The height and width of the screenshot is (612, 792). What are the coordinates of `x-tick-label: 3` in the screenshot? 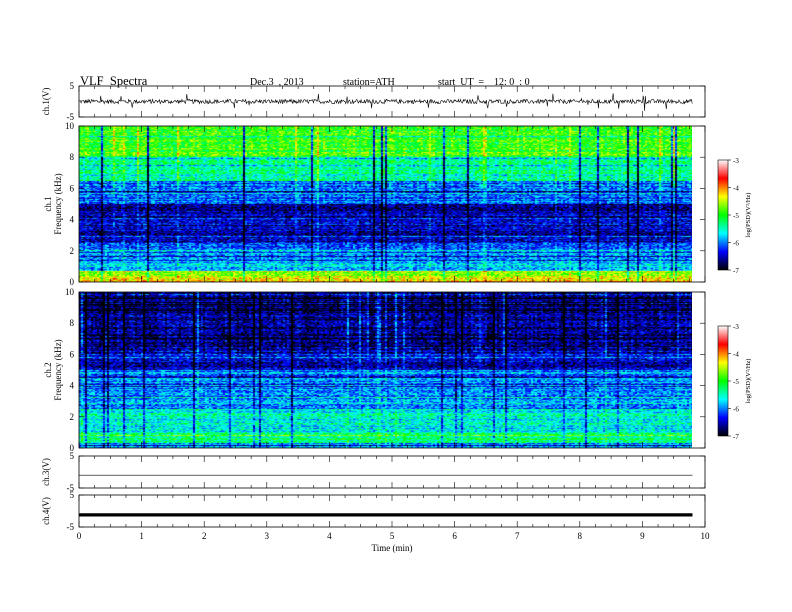 It's located at (267, 536).